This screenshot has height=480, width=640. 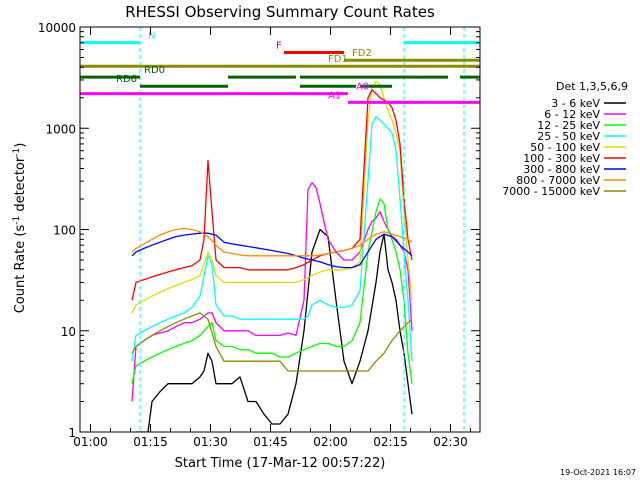 I want to click on x-tick-label-6: 02:30, so click(x=450, y=442).